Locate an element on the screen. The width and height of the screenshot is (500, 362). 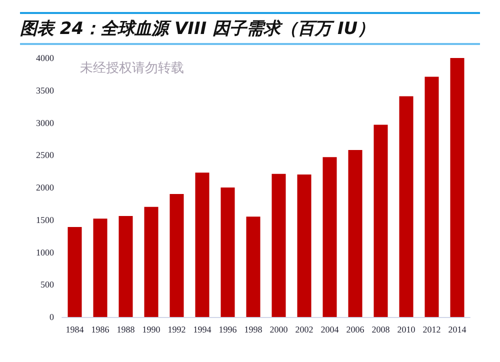
y-tick-label: 2000 is located at coordinates (45, 187).